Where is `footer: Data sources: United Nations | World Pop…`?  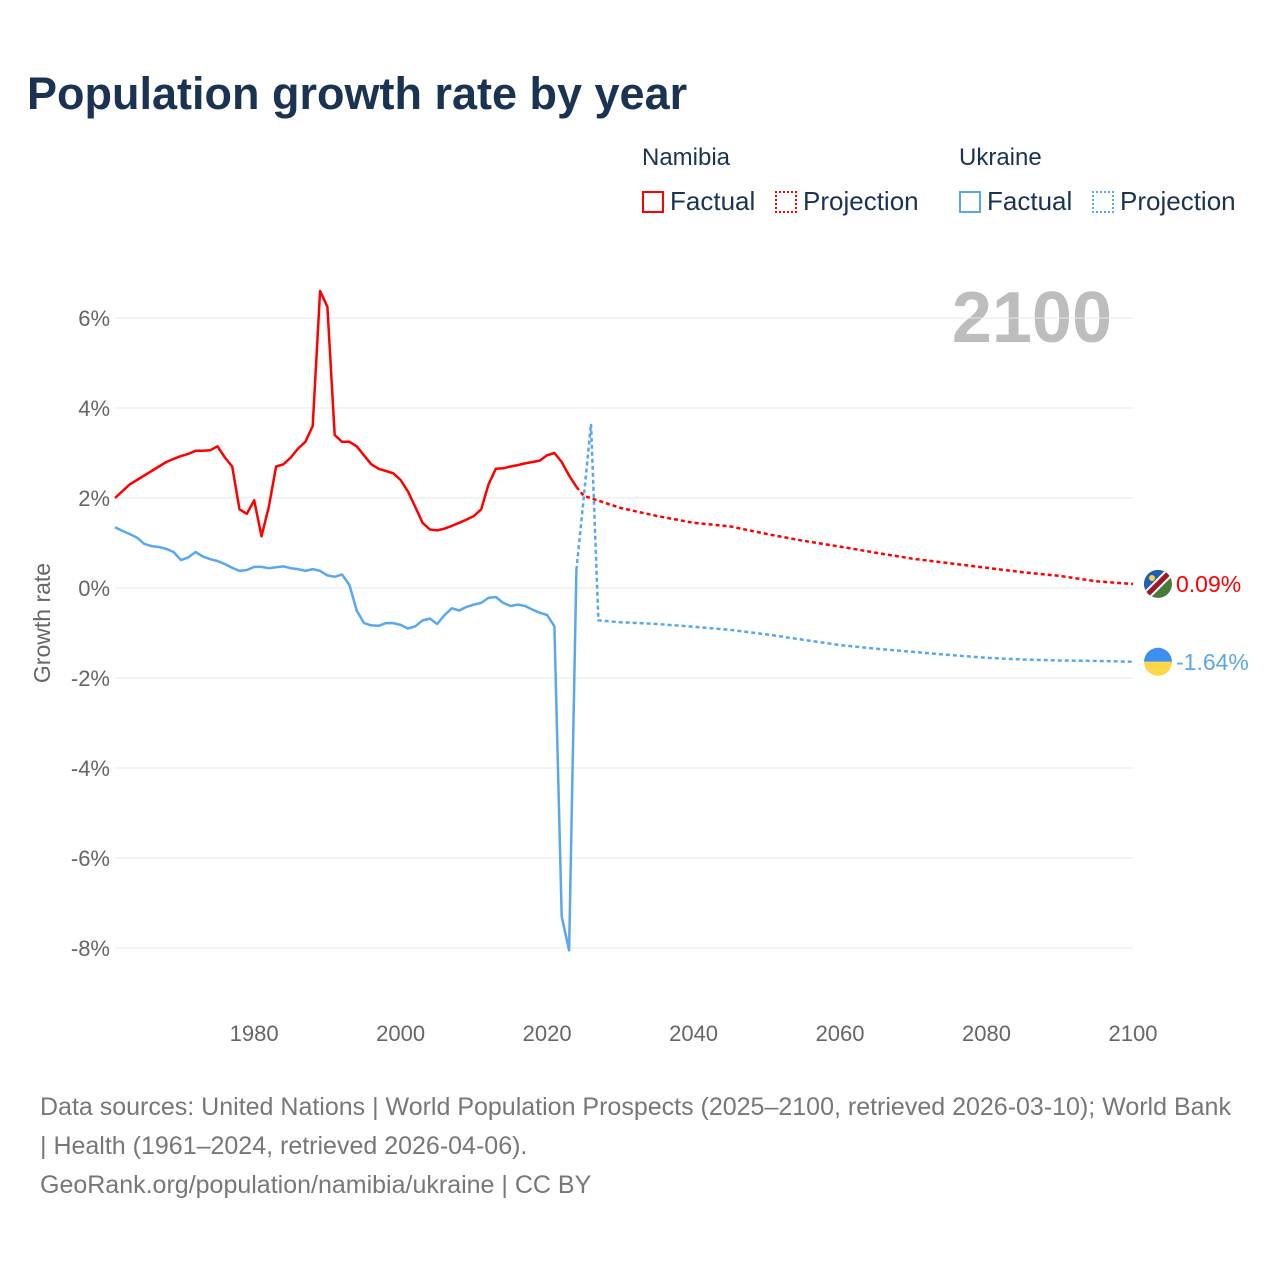 footer: Data sources: United Nations | World Pop… is located at coordinates (640, 1146).